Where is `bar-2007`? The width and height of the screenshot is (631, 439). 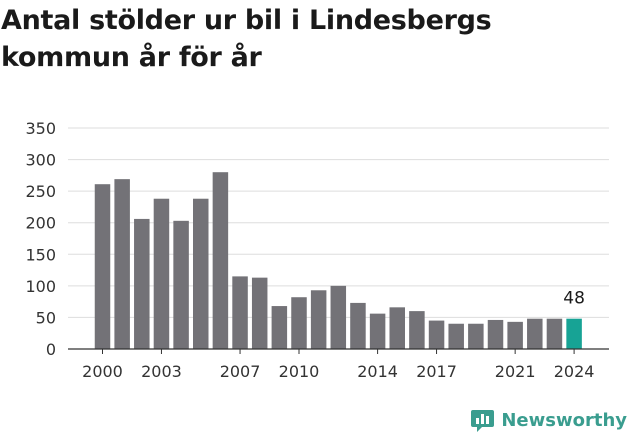 bar-2007 is located at coordinates (240, 312).